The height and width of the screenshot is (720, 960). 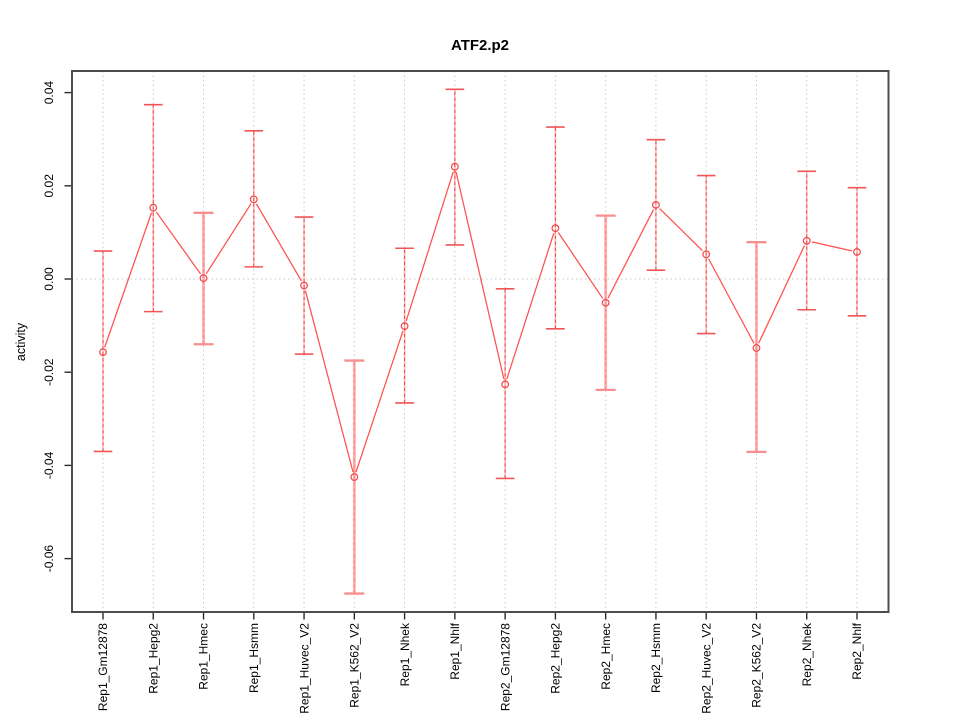 I want to click on y-tick-label: -0.06, so click(x=49, y=559).